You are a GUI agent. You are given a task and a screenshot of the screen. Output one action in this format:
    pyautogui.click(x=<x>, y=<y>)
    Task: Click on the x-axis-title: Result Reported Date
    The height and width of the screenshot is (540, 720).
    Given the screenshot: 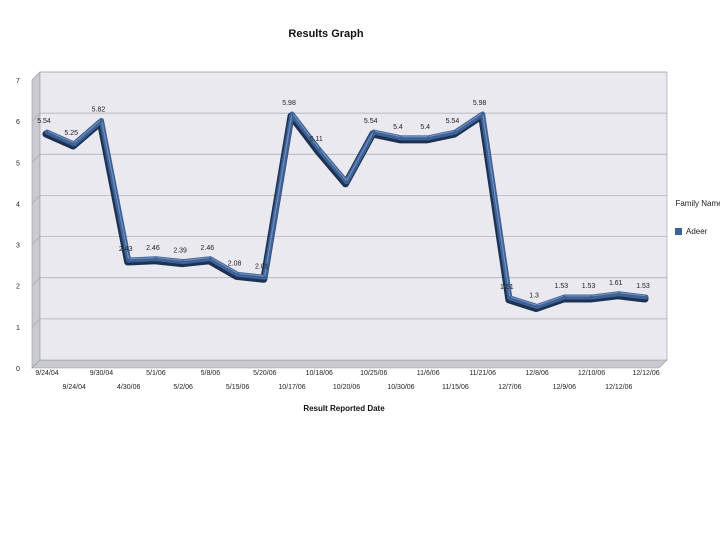 What is the action you would take?
    pyautogui.click(x=344, y=408)
    